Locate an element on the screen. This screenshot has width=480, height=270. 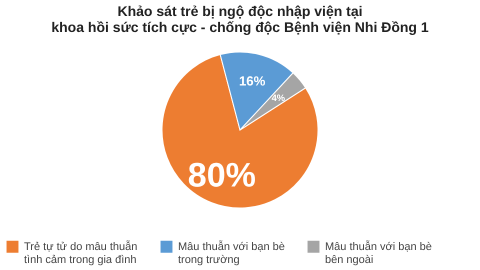
chart-title: Khảo sát trẻ bị ngộ độc nhập viện tại khoa hồi sức tích cực - chống độc Bệnh viện Nhi Đồng 1 is located at coordinates (240, 19).